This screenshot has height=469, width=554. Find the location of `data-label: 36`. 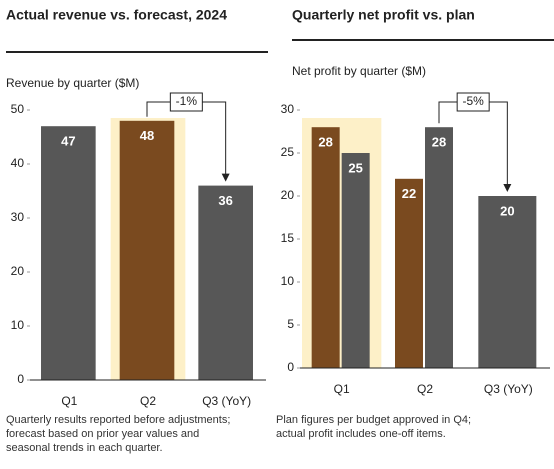

data-label: 36 is located at coordinates (225, 200).